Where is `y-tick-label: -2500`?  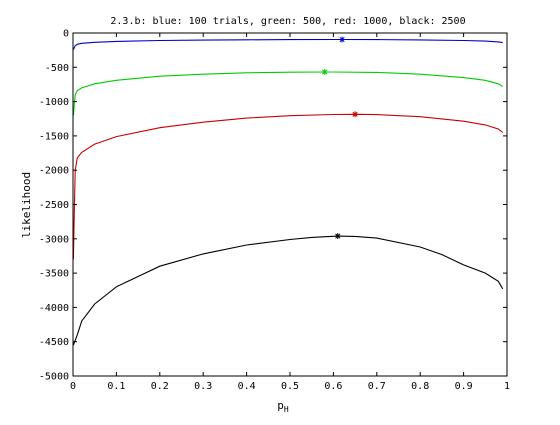
y-tick-label: -2500 is located at coordinates (54, 205).